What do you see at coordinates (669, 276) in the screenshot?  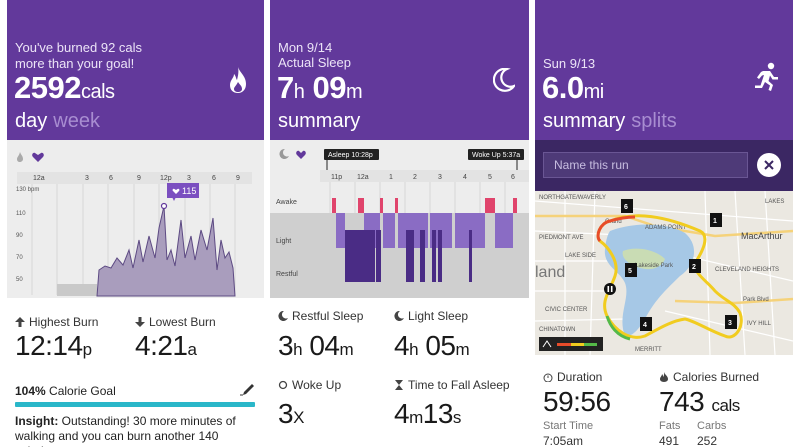 I see `run-route-path` at bounding box center [669, 276].